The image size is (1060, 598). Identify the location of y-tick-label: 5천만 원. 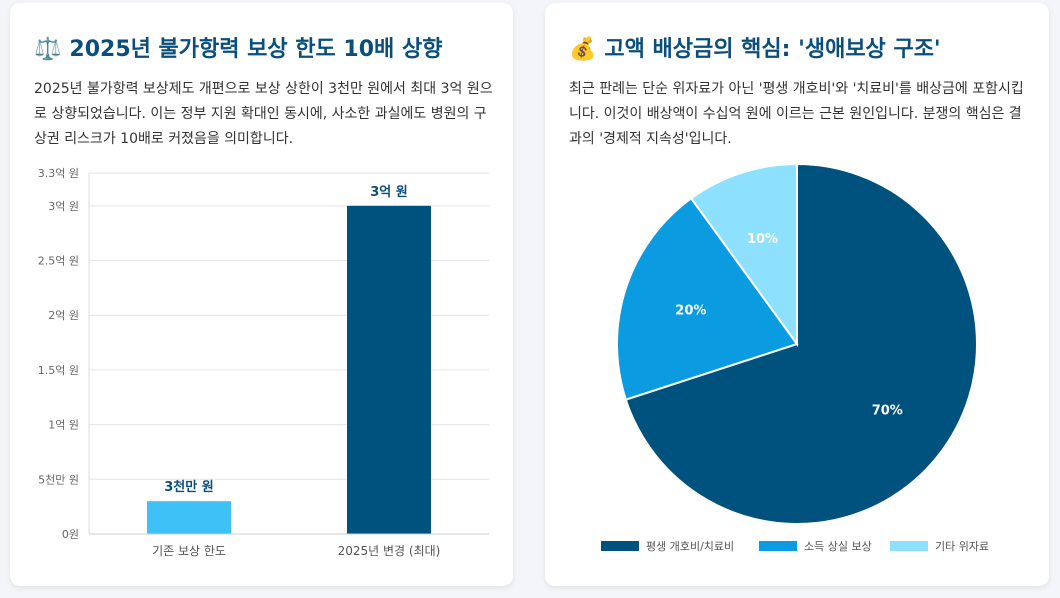
(58, 479).